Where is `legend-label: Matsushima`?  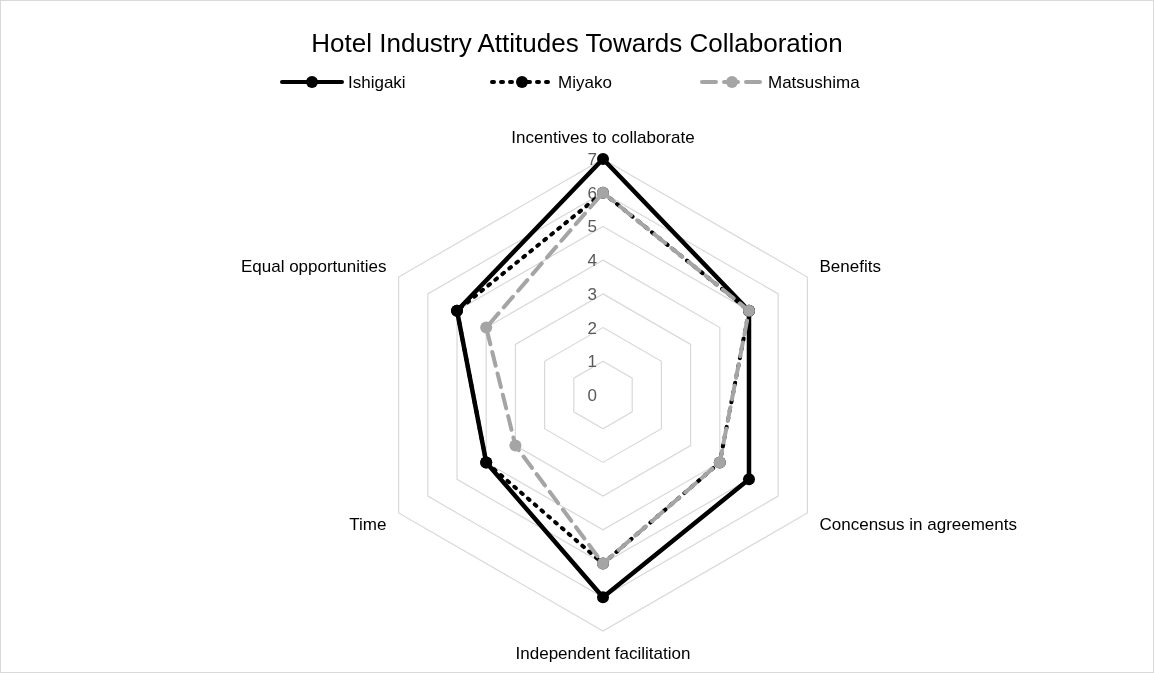
legend-label: Matsushima is located at coordinates (814, 82).